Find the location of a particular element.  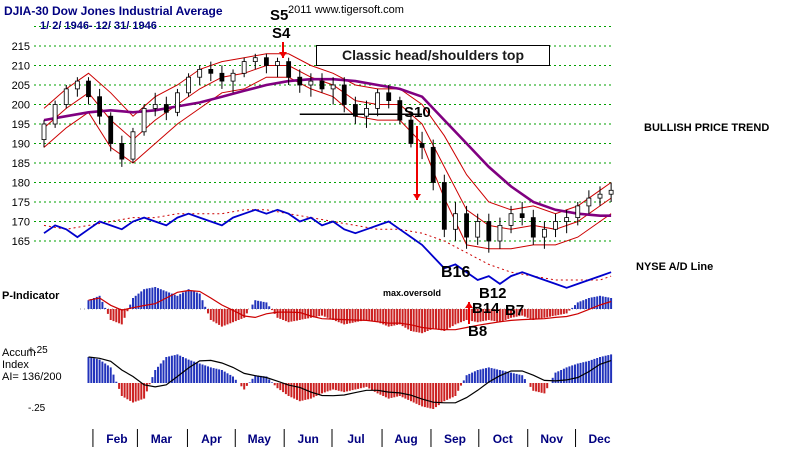

month-label: Oct is located at coordinates (503, 439).